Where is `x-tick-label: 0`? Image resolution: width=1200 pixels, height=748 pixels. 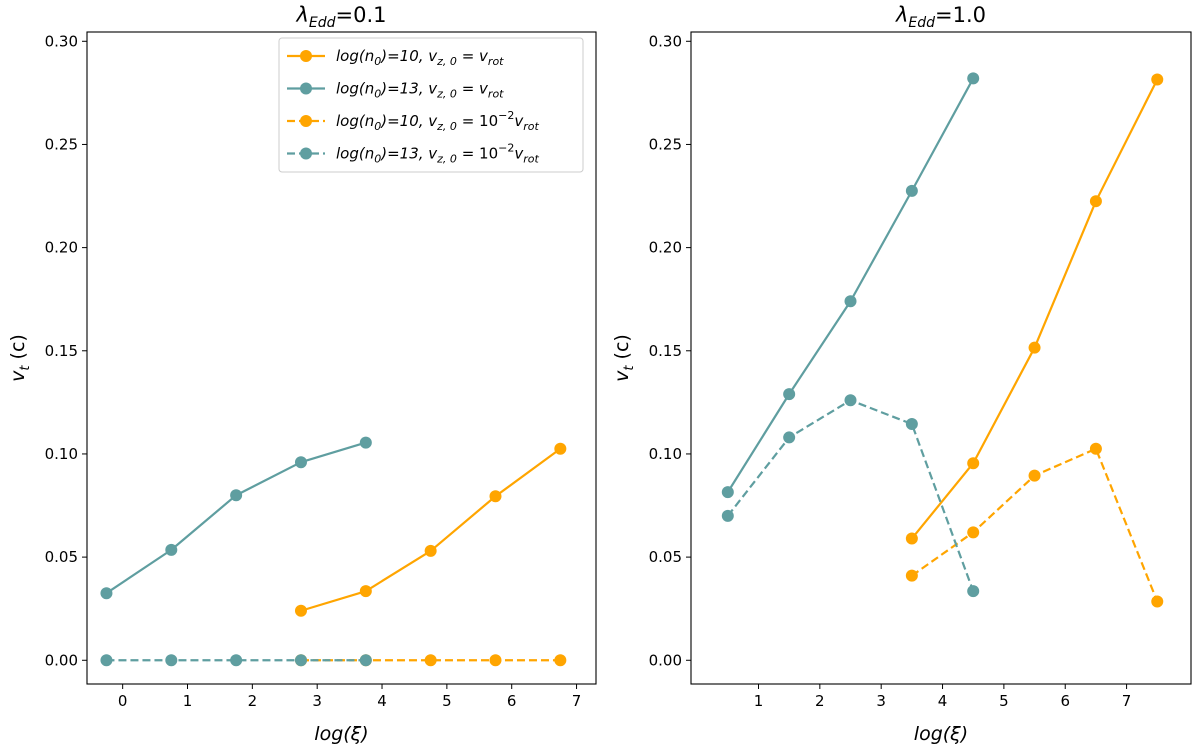
x-tick-label: 0 is located at coordinates (123, 701).